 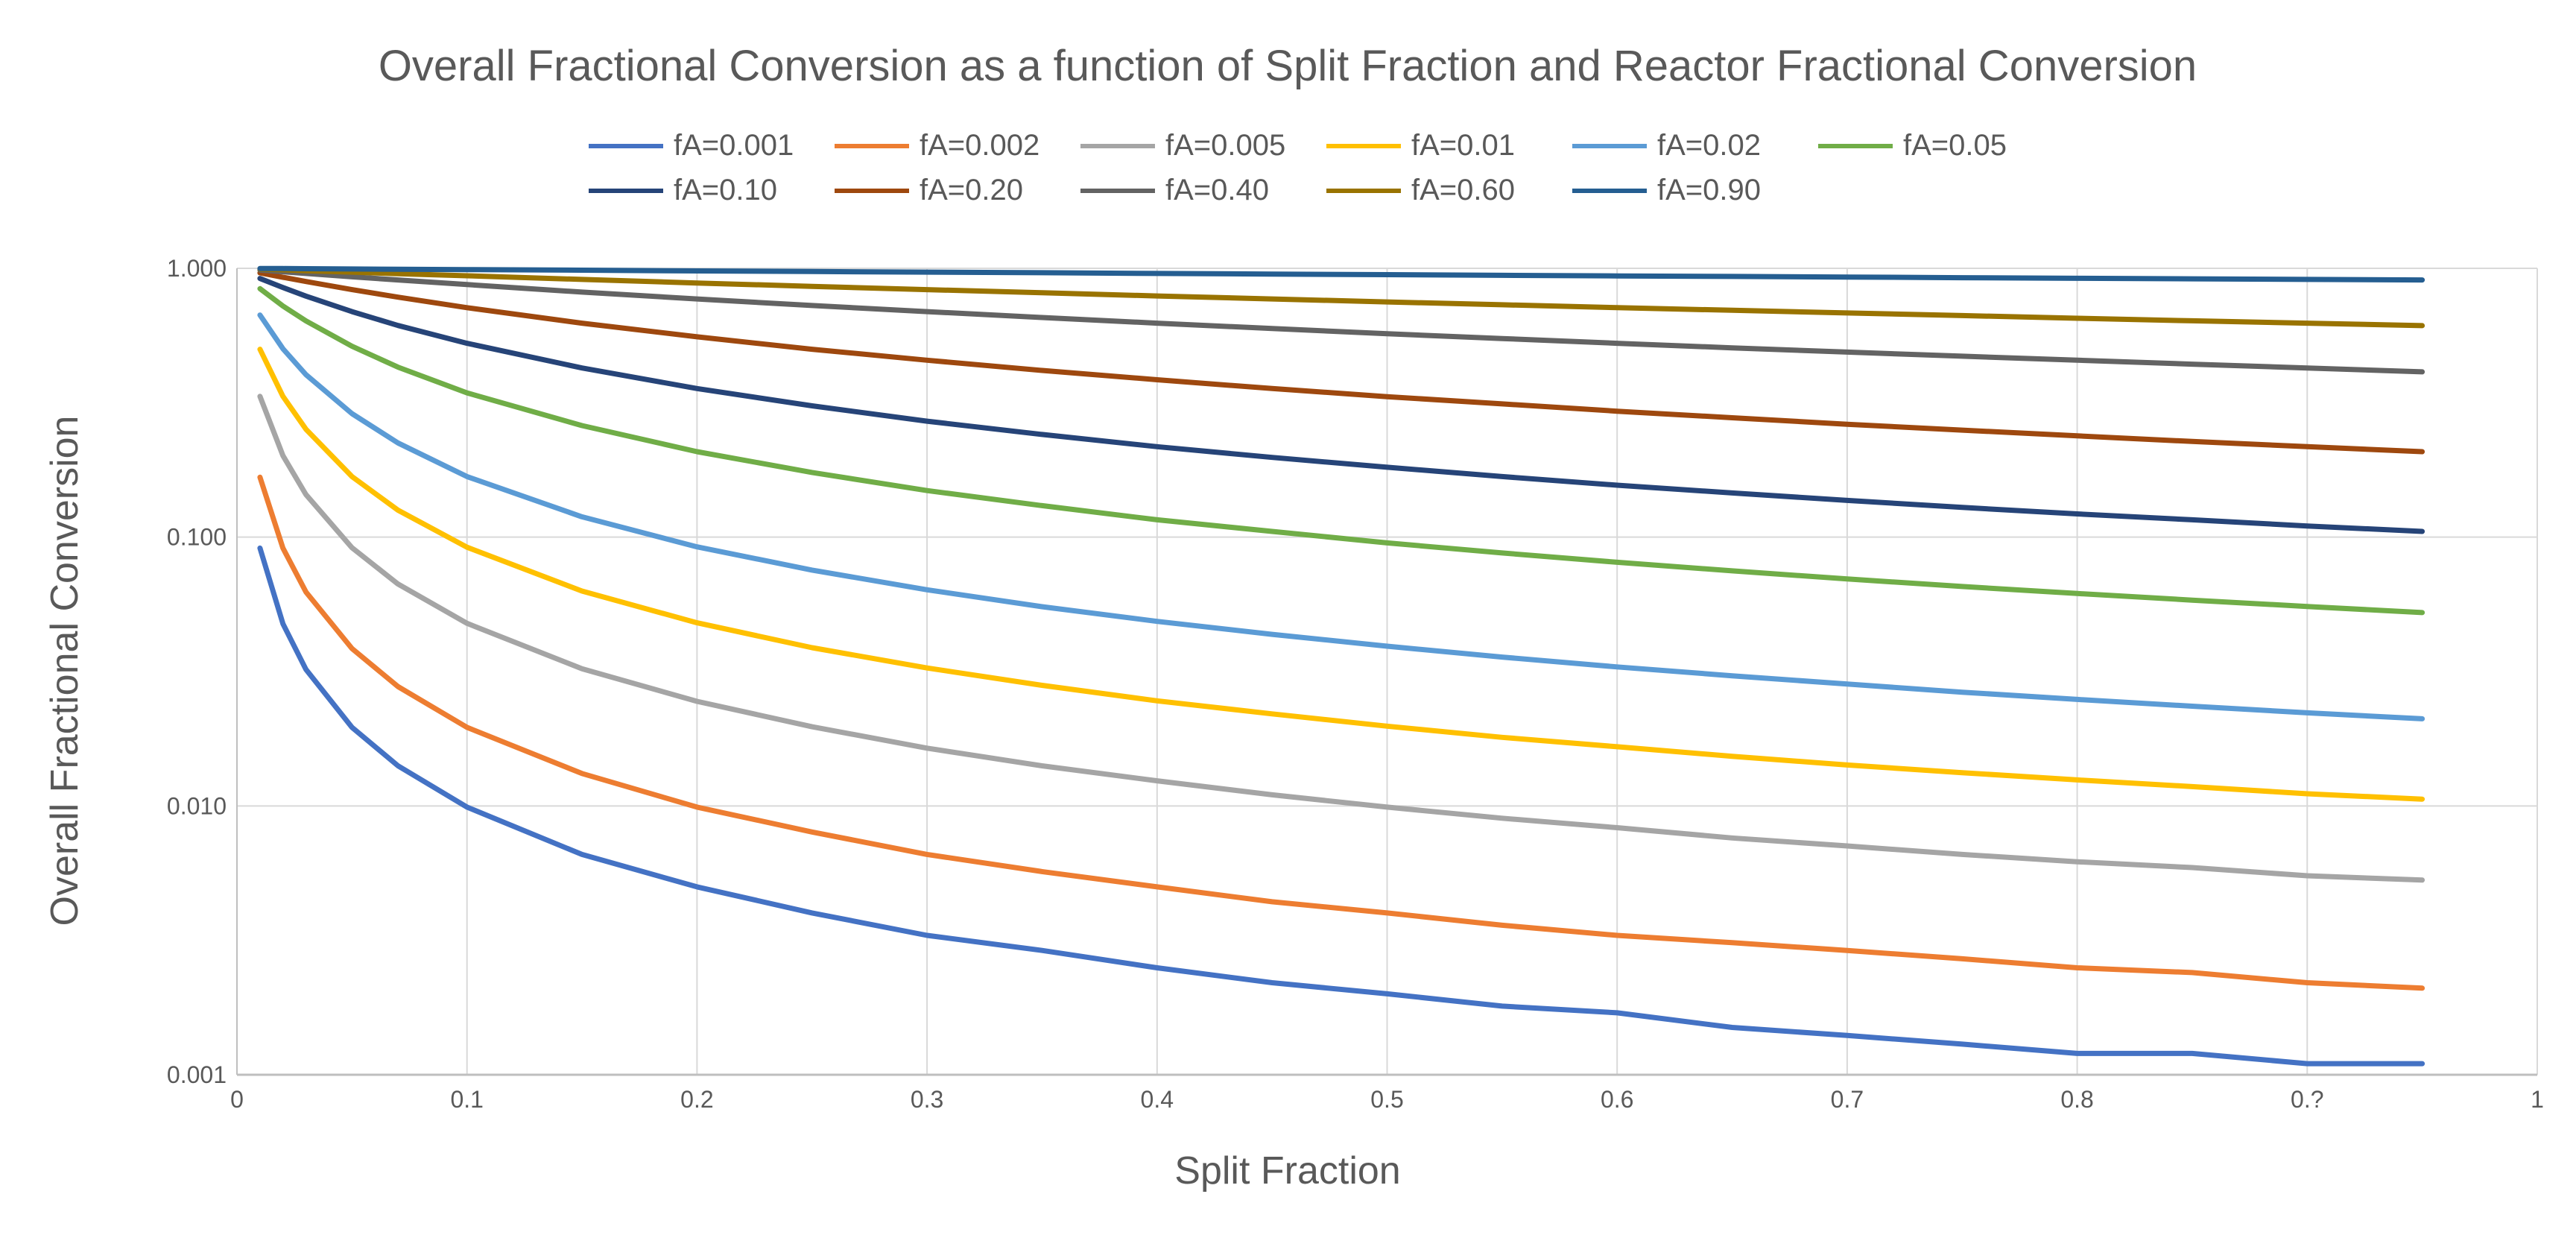 What do you see at coordinates (971, 190) in the screenshot?
I see `legend-label: fA=0.20` at bounding box center [971, 190].